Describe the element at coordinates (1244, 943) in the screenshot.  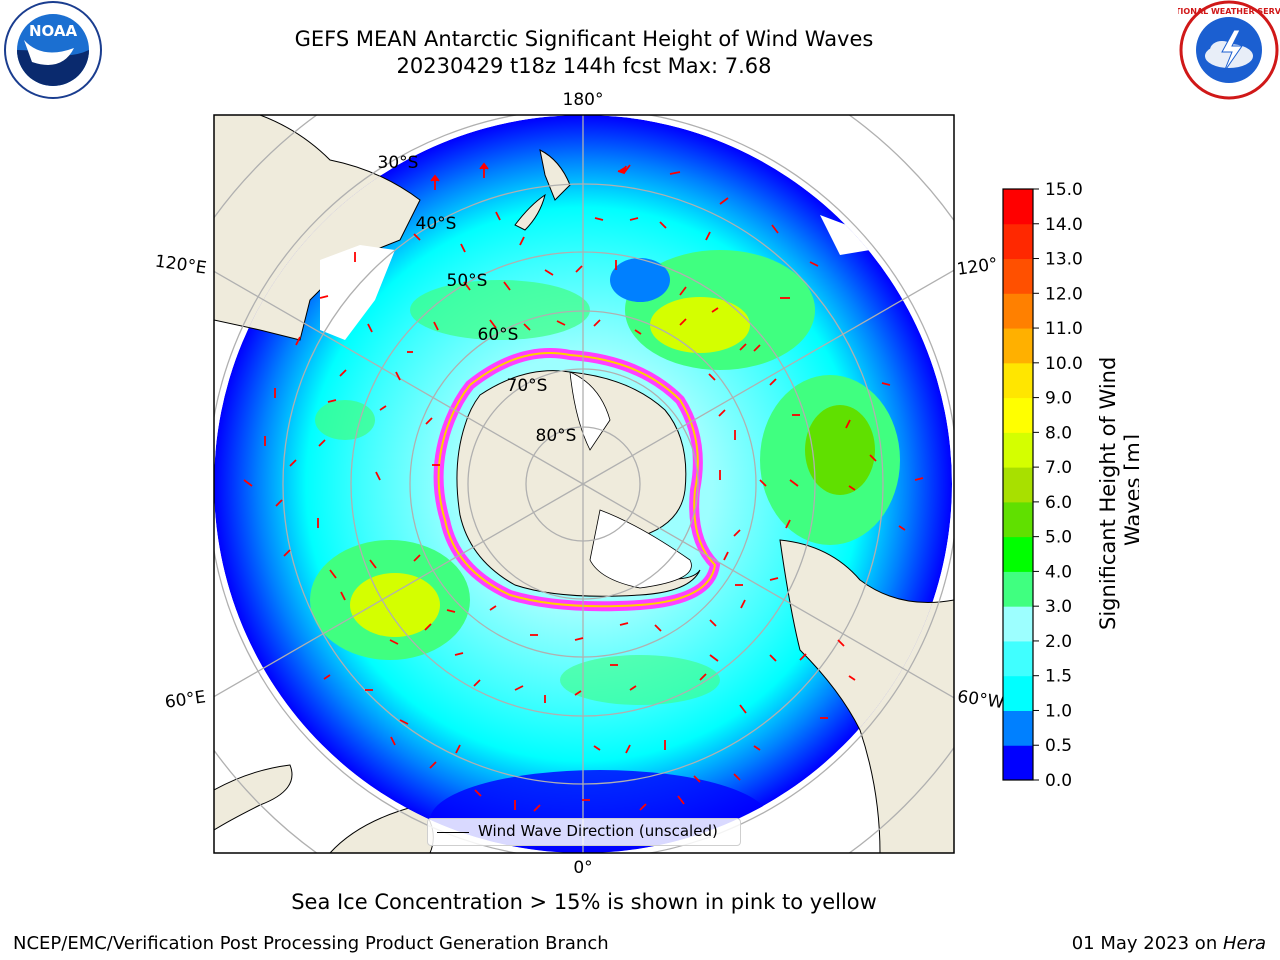
I see `footer-host: Hera` at that location.